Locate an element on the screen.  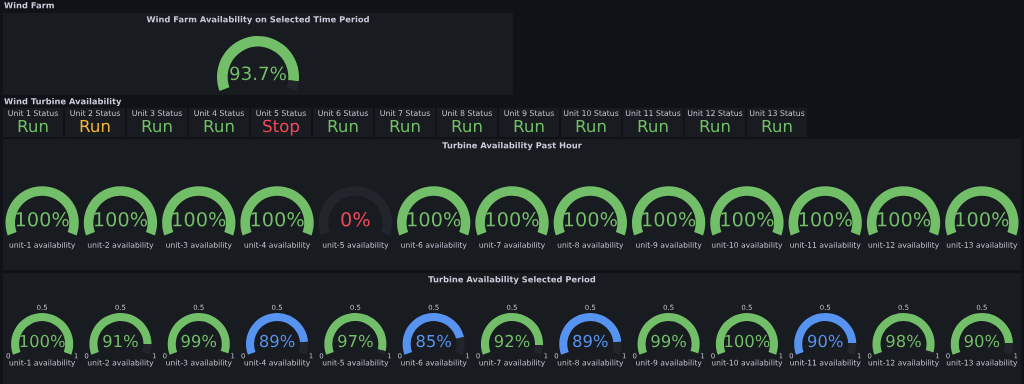
chart-title: Turbine Availability Selected Period is located at coordinates (512, 280).